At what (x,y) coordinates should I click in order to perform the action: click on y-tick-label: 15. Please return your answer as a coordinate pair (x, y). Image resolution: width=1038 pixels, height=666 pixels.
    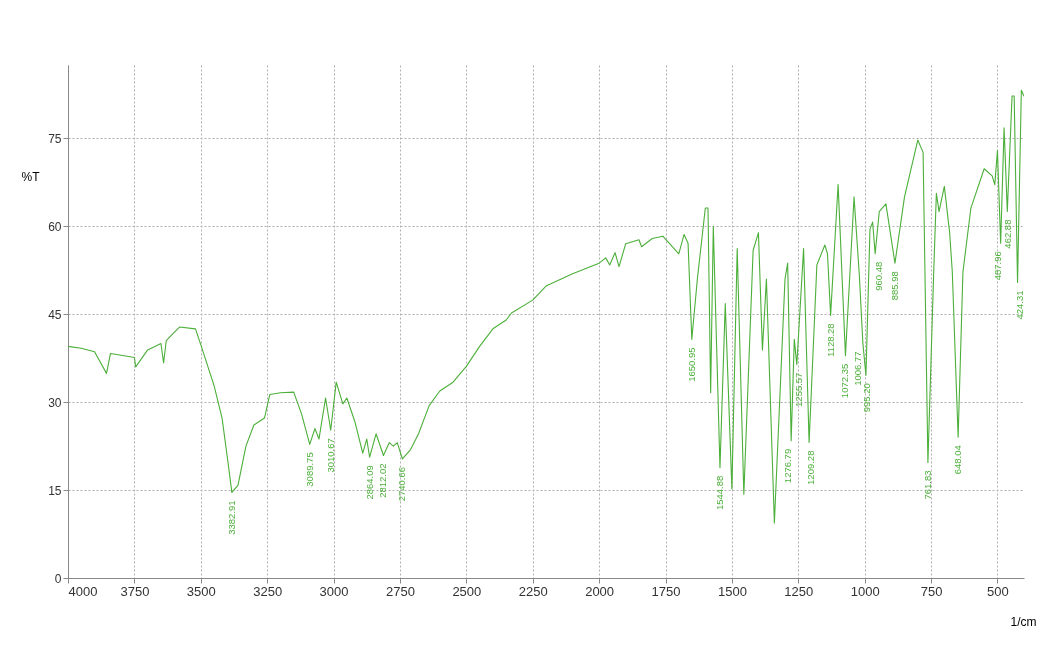
    Looking at the image, I should click on (55, 490).